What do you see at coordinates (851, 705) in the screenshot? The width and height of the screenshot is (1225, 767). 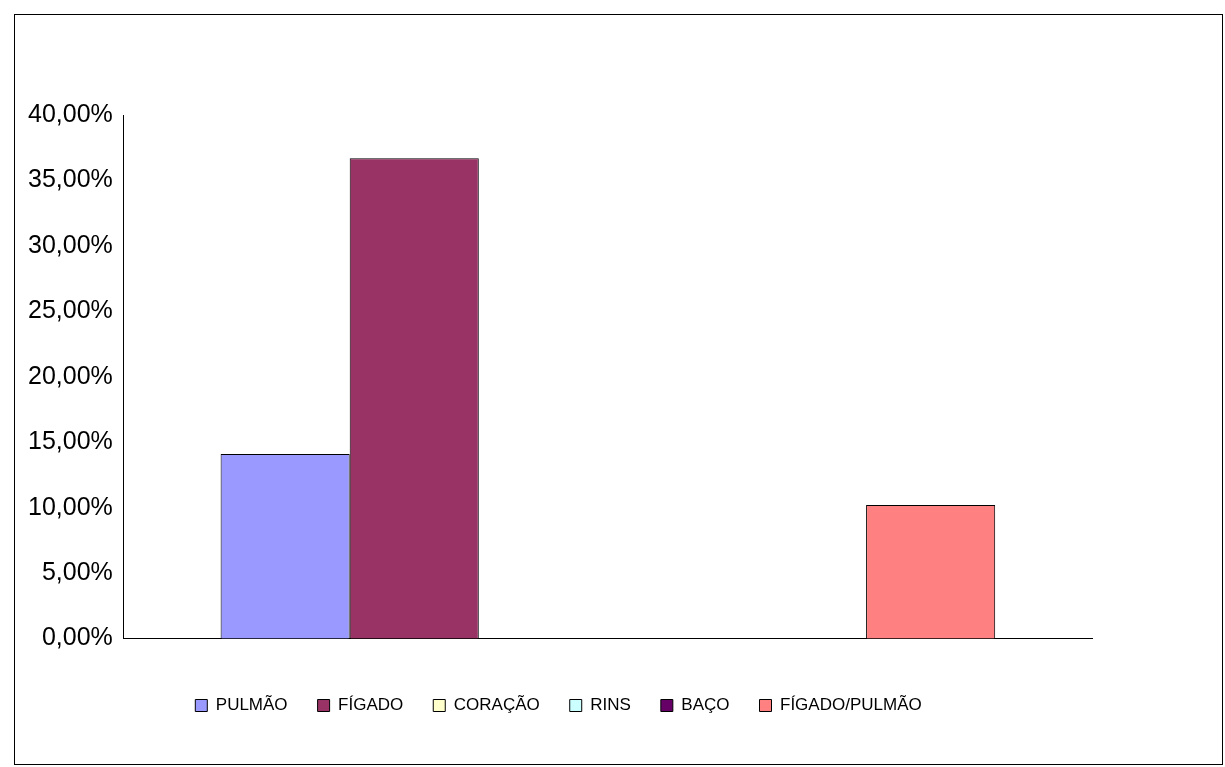 I see `legend-label: FÍGADO/PULMÃO` at bounding box center [851, 705].